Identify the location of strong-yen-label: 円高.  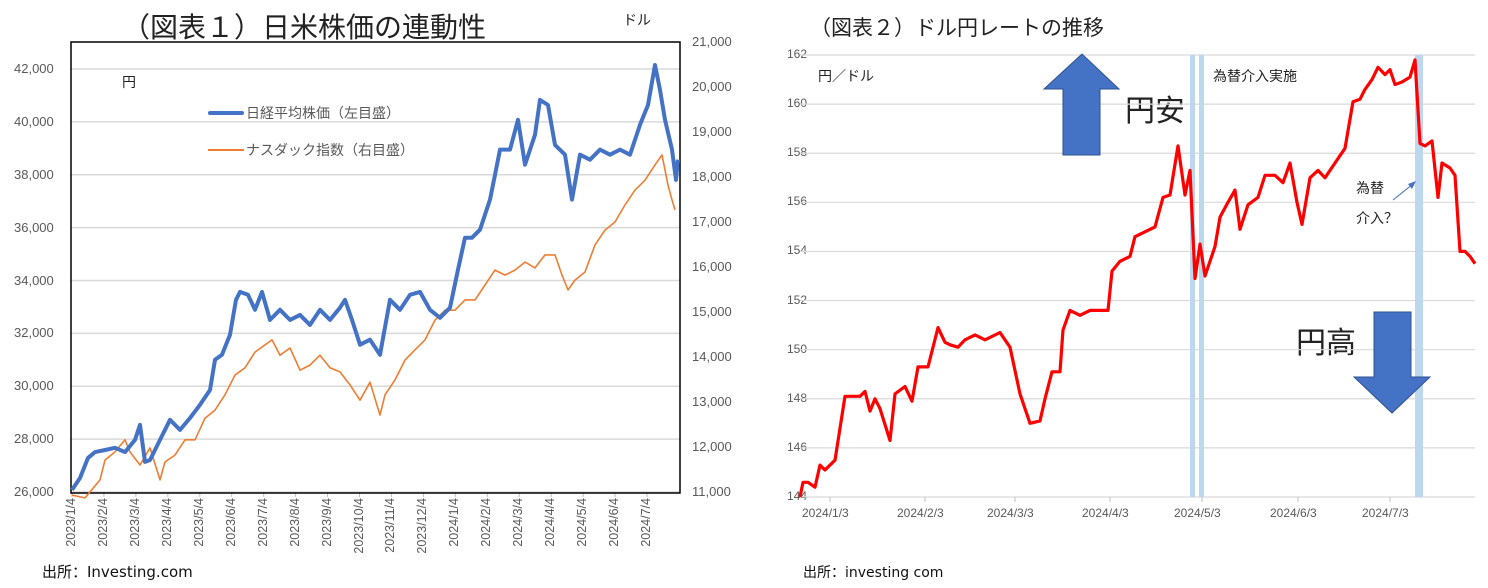
(1326, 343).